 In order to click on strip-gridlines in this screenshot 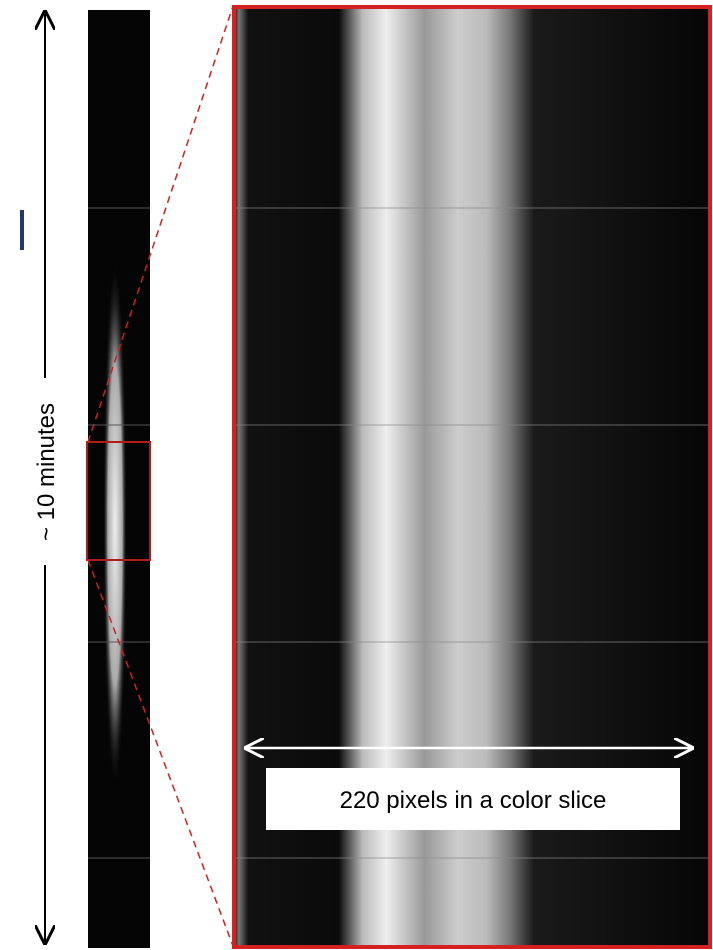, I will do `click(119, 533)`.